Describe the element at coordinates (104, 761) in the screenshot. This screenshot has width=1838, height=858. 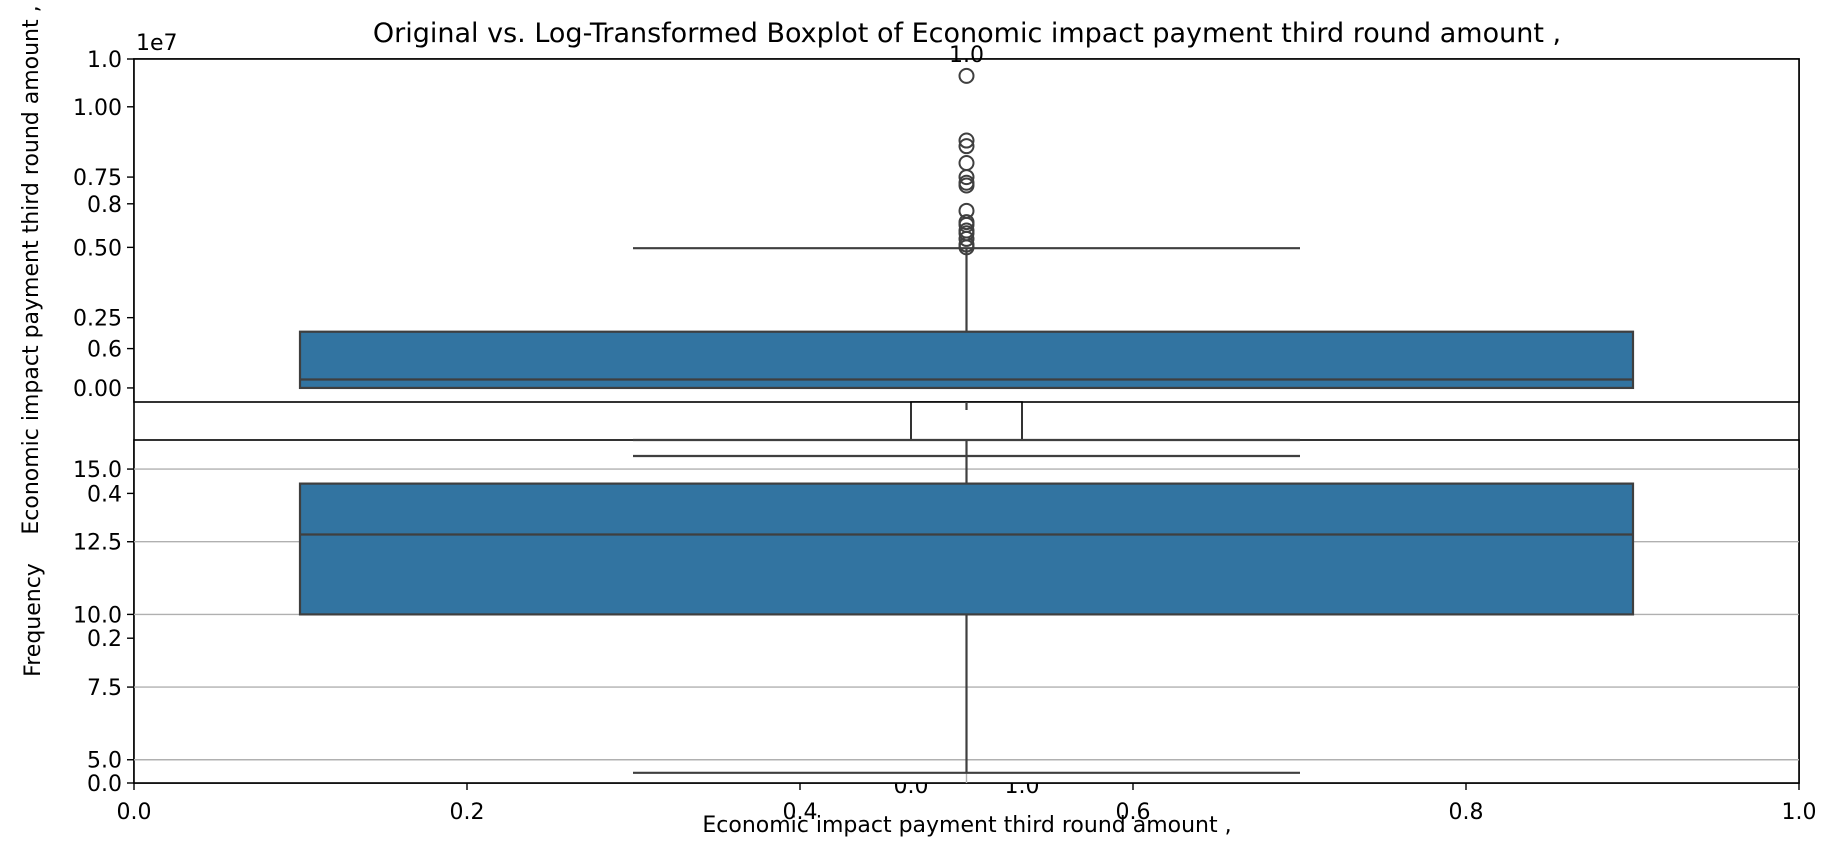
I see `log-y-tick-label: 5.0` at that location.